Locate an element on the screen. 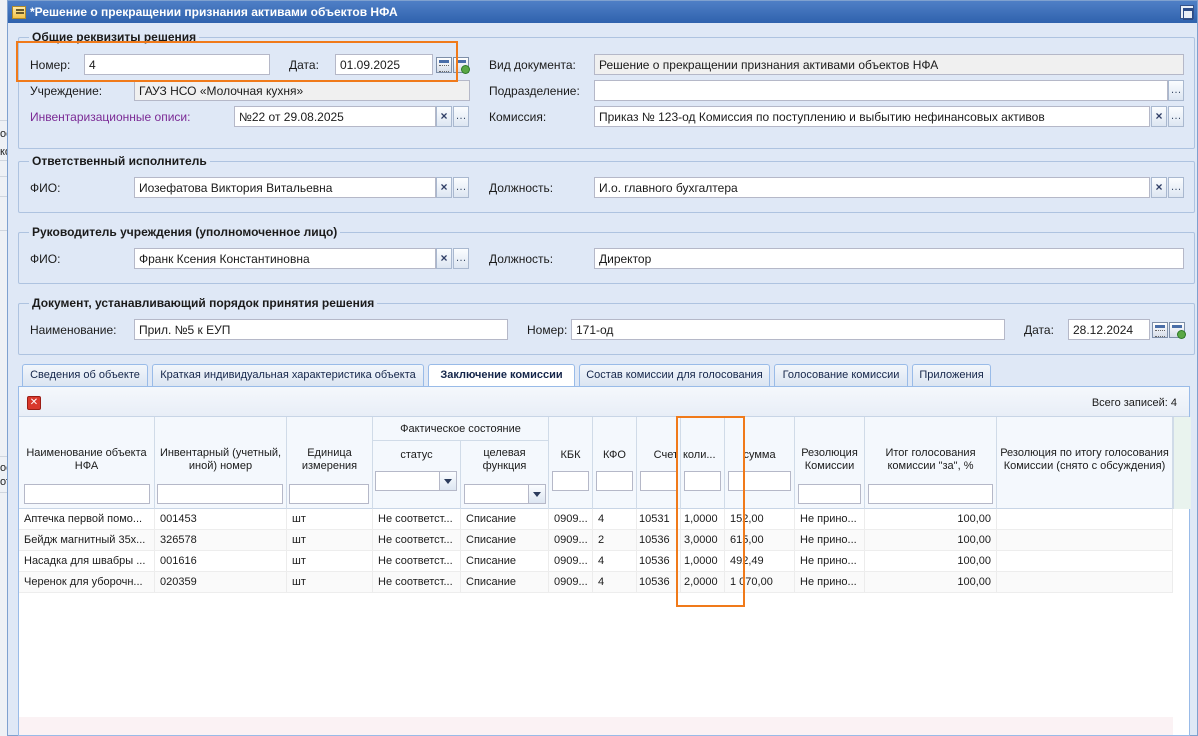 Image resolution: width=1198 pixels, height=736 pixels. total-records: Всего записей: 4 is located at coordinates (1134, 403).